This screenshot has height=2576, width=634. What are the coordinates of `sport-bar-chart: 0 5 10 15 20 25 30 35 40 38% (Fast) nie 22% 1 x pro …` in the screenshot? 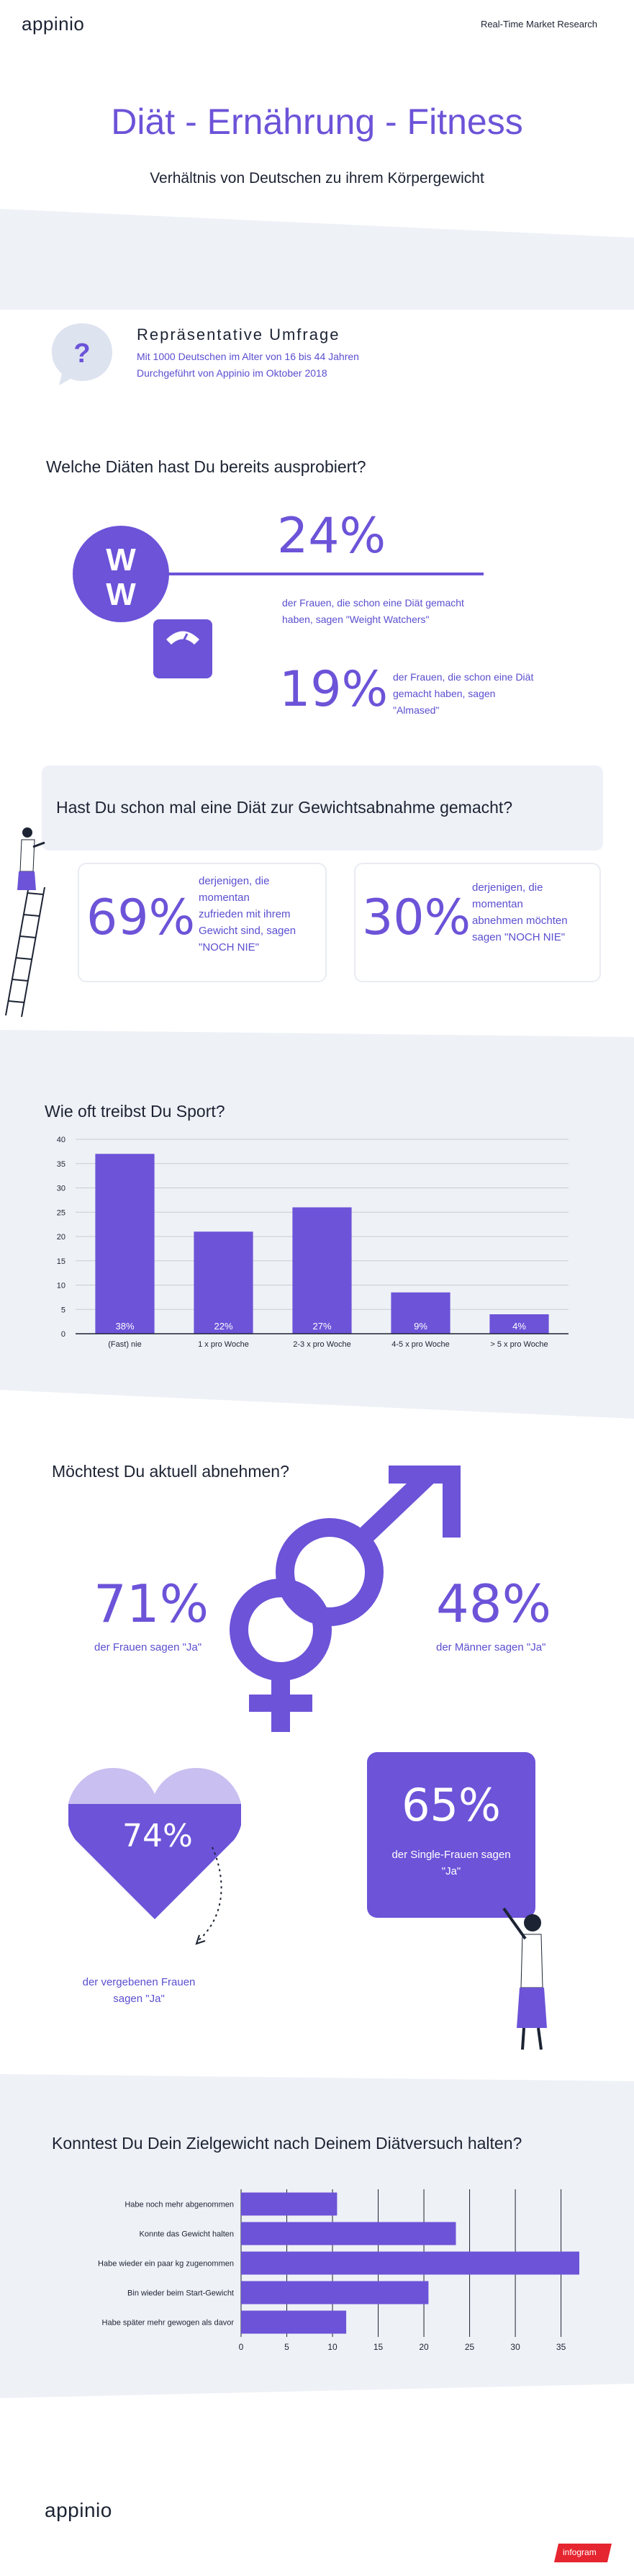 It's located at (313, 1242).